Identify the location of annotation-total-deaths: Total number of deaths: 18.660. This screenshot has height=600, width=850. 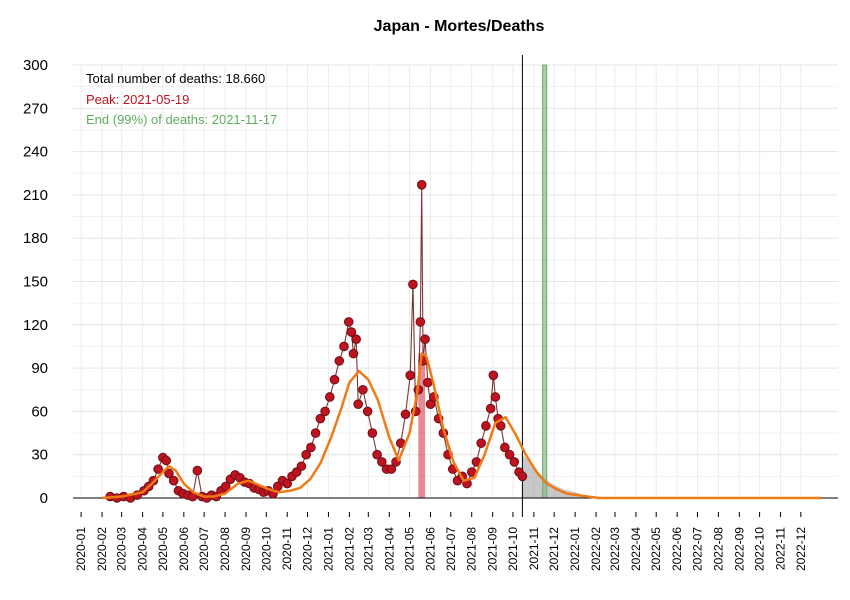
(175, 78).